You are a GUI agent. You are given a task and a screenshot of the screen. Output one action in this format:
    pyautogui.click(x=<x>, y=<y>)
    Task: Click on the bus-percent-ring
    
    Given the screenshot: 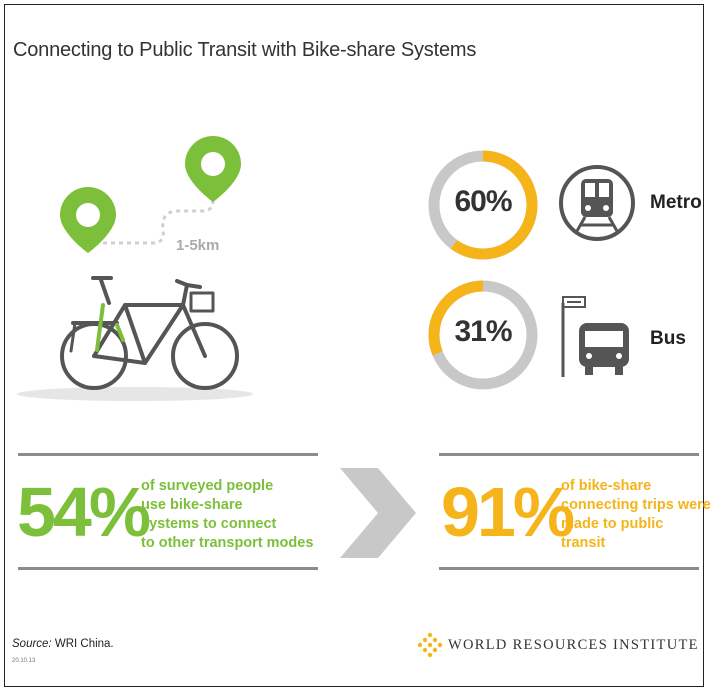 What is the action you would take?
    pyautogui.click(x=483, y=335)
    